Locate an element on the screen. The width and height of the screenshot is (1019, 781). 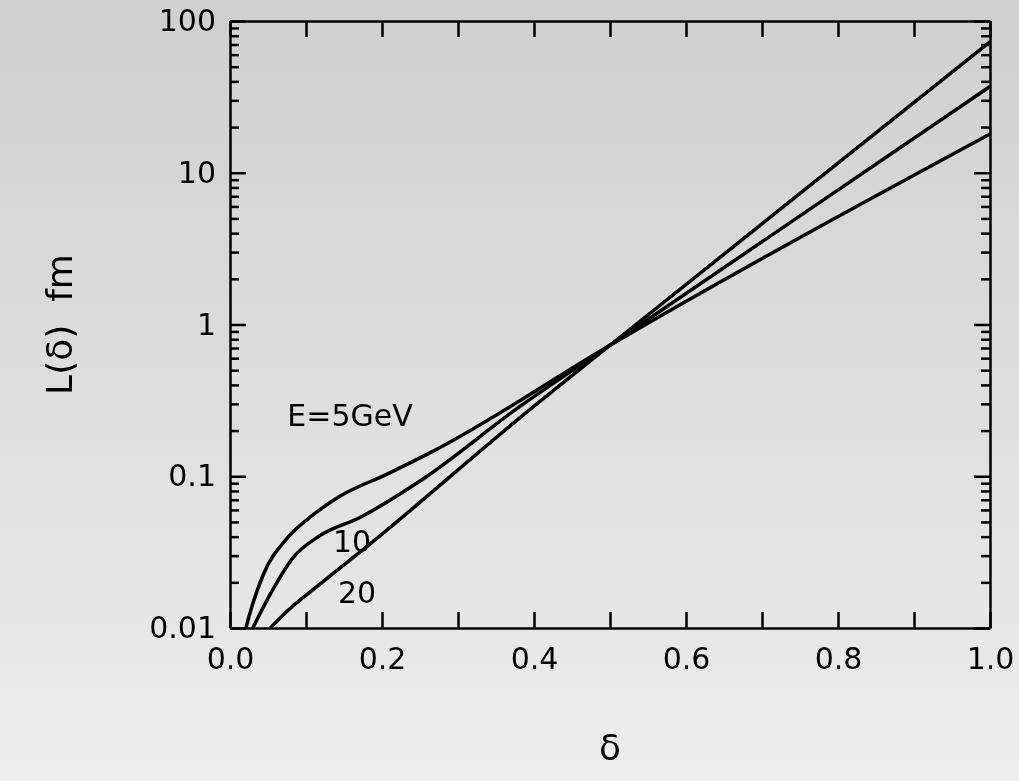
x-tick-label: 0.6 is located at coordinates (686, 659).